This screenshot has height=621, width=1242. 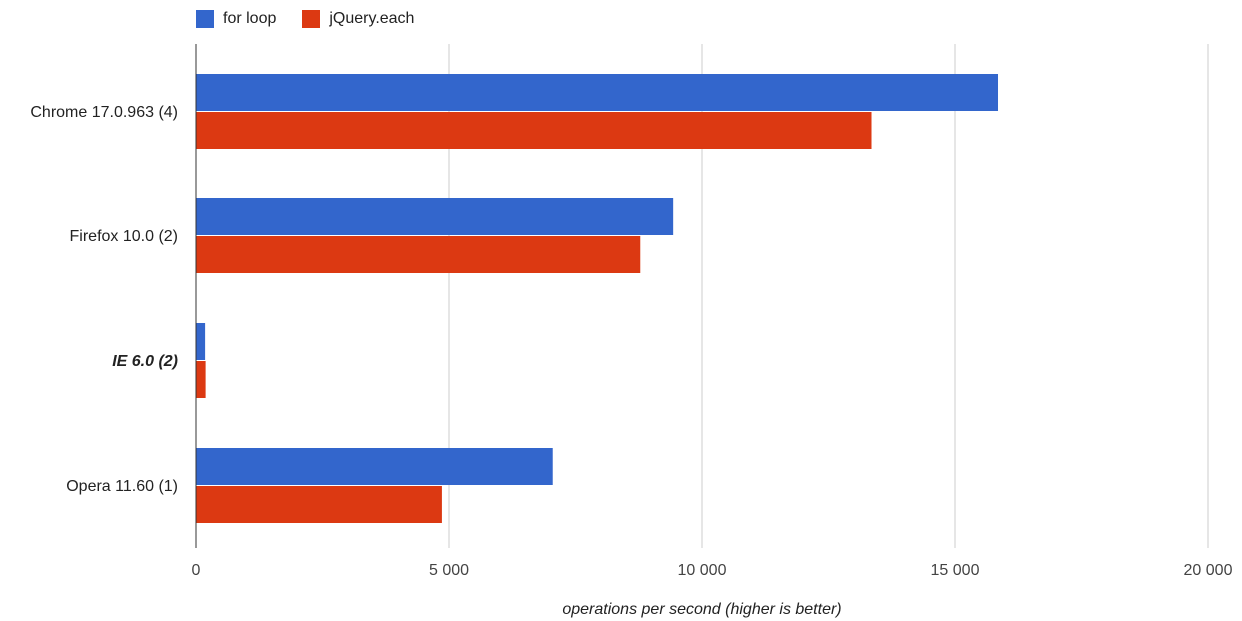 What do you see at coordinates (702, 570) in the screenshot?
I see `x-tick-label: 10 000` at bounding box center [702, 570].